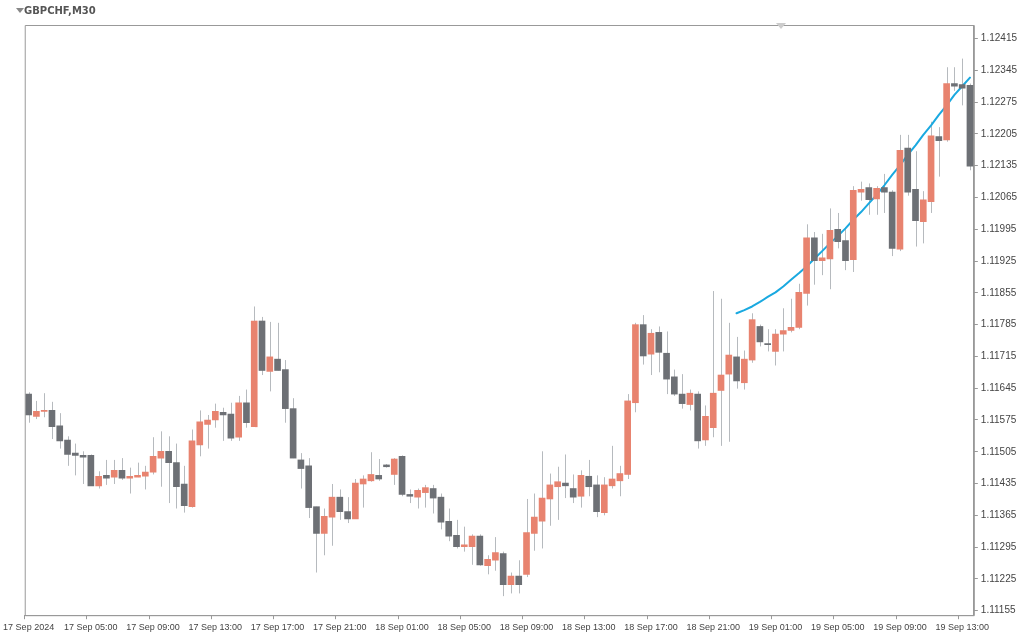 This screenshot has height=640, width=1024. What do you see at coordinates (837, 627) in the screenshot?
I see `x-tick-label: 19 Sep 05:00` at bounding box center [837, 627].